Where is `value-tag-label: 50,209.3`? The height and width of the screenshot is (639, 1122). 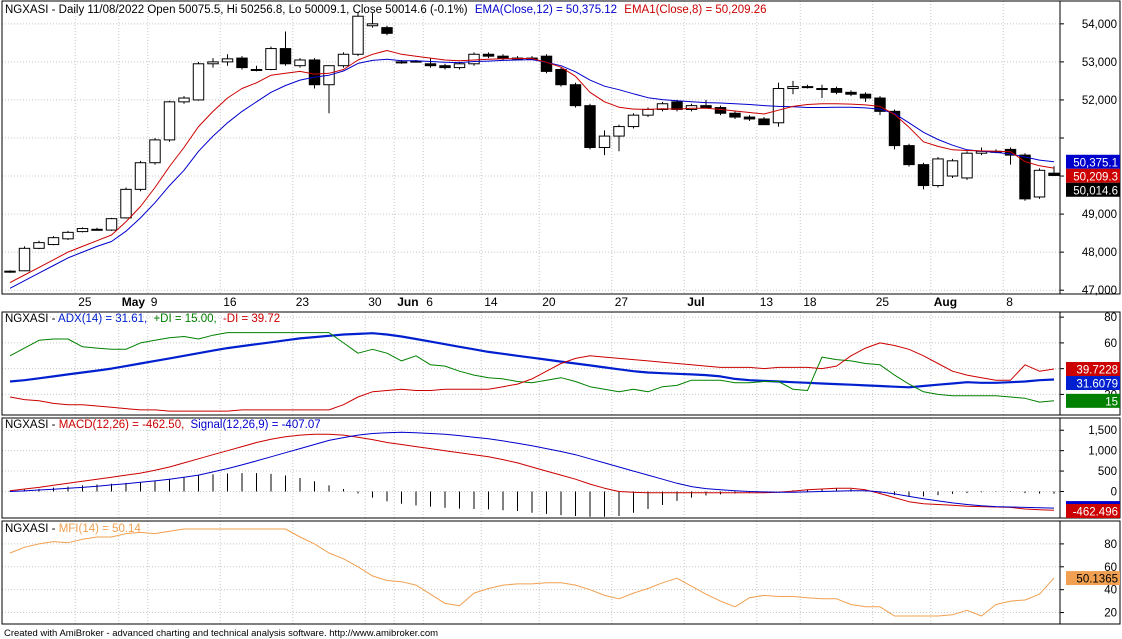
value-tag-label: 50,209.3 is located at coordinates (1095, 177).